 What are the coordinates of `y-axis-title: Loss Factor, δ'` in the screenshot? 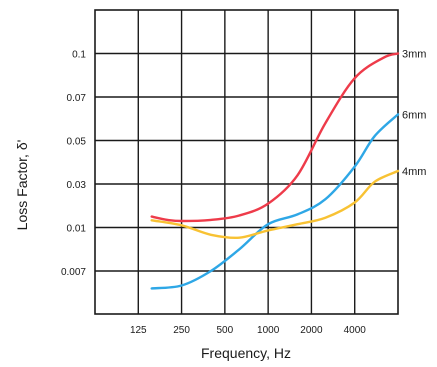 It's located at (22, 185).